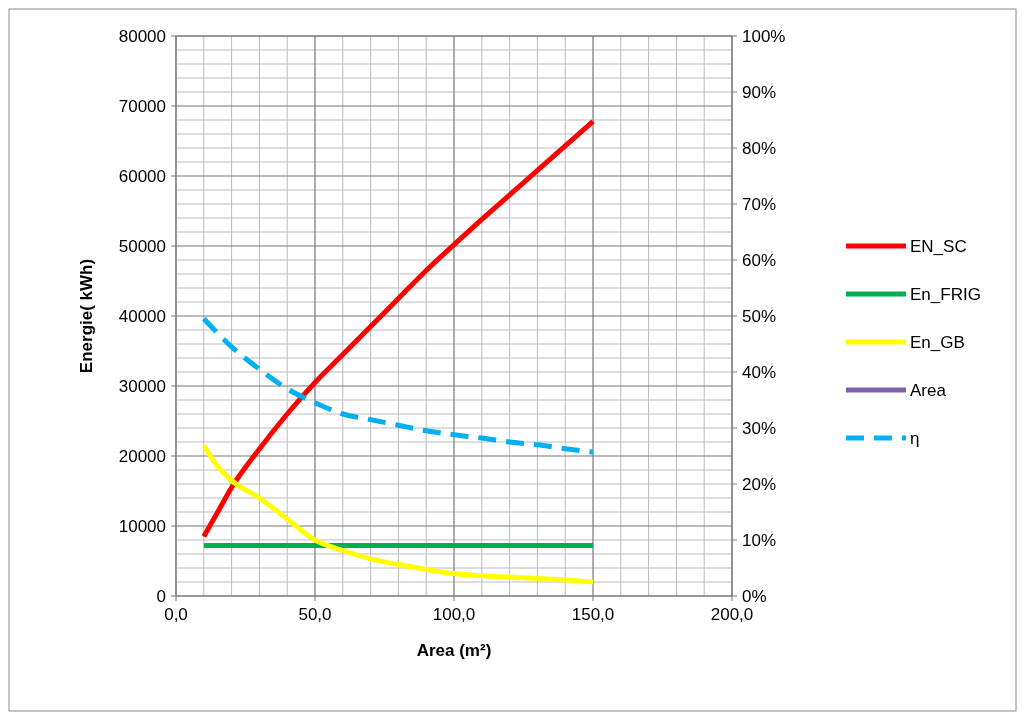 The height and width of the screenshot is (719, 1025). Describe the element at coordinates (142, 36) in the screenshot. I see `y-tick-label: 80000` at that location.